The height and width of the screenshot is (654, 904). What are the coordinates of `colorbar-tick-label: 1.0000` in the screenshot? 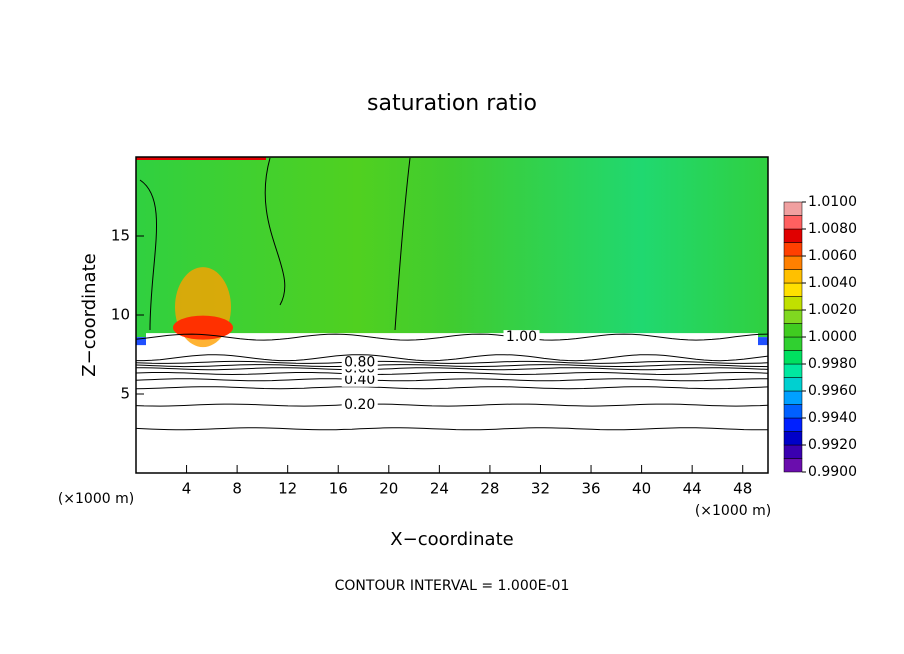 It's located at (832, 337).